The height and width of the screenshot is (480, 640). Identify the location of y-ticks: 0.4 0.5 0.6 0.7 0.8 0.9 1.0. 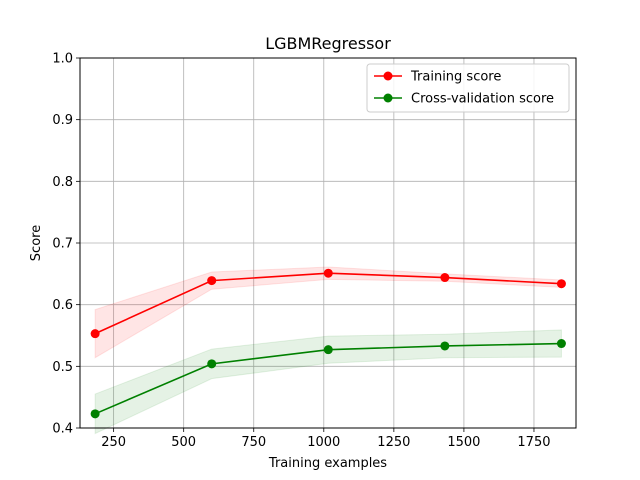
(66, 244).